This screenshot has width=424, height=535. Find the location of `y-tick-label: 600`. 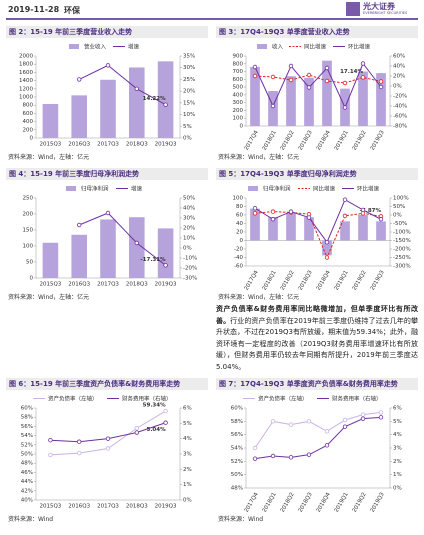

y-tick-label: 600 is located at coordinates (238, 80).